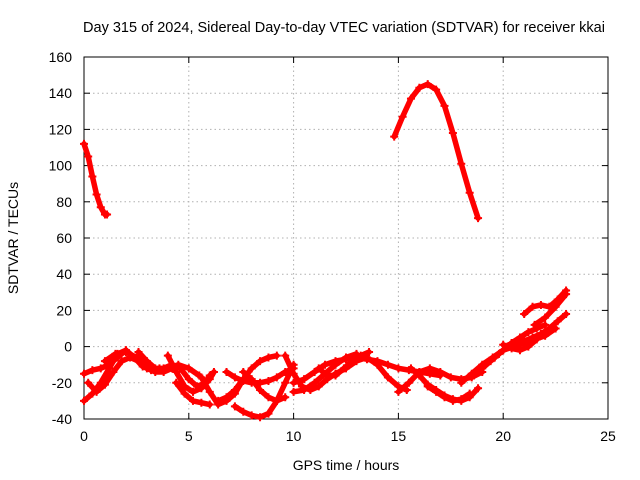 This screenshot has height=480, width=640. I want to click on y-tick-label: 60, so click(64, 238).